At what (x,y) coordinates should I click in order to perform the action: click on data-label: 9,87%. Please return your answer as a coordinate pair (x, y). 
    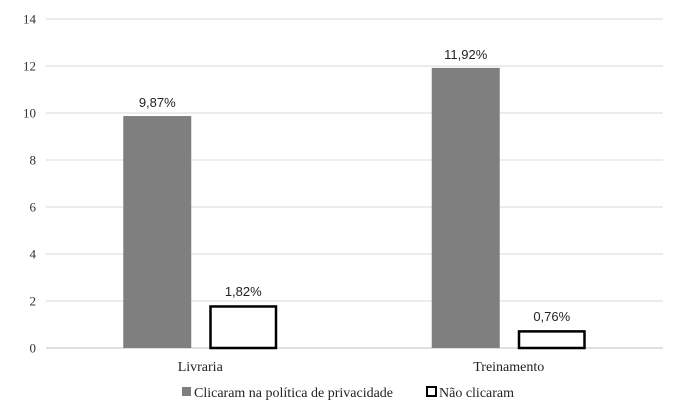
    Looking at the image, I should click on (157, 102).